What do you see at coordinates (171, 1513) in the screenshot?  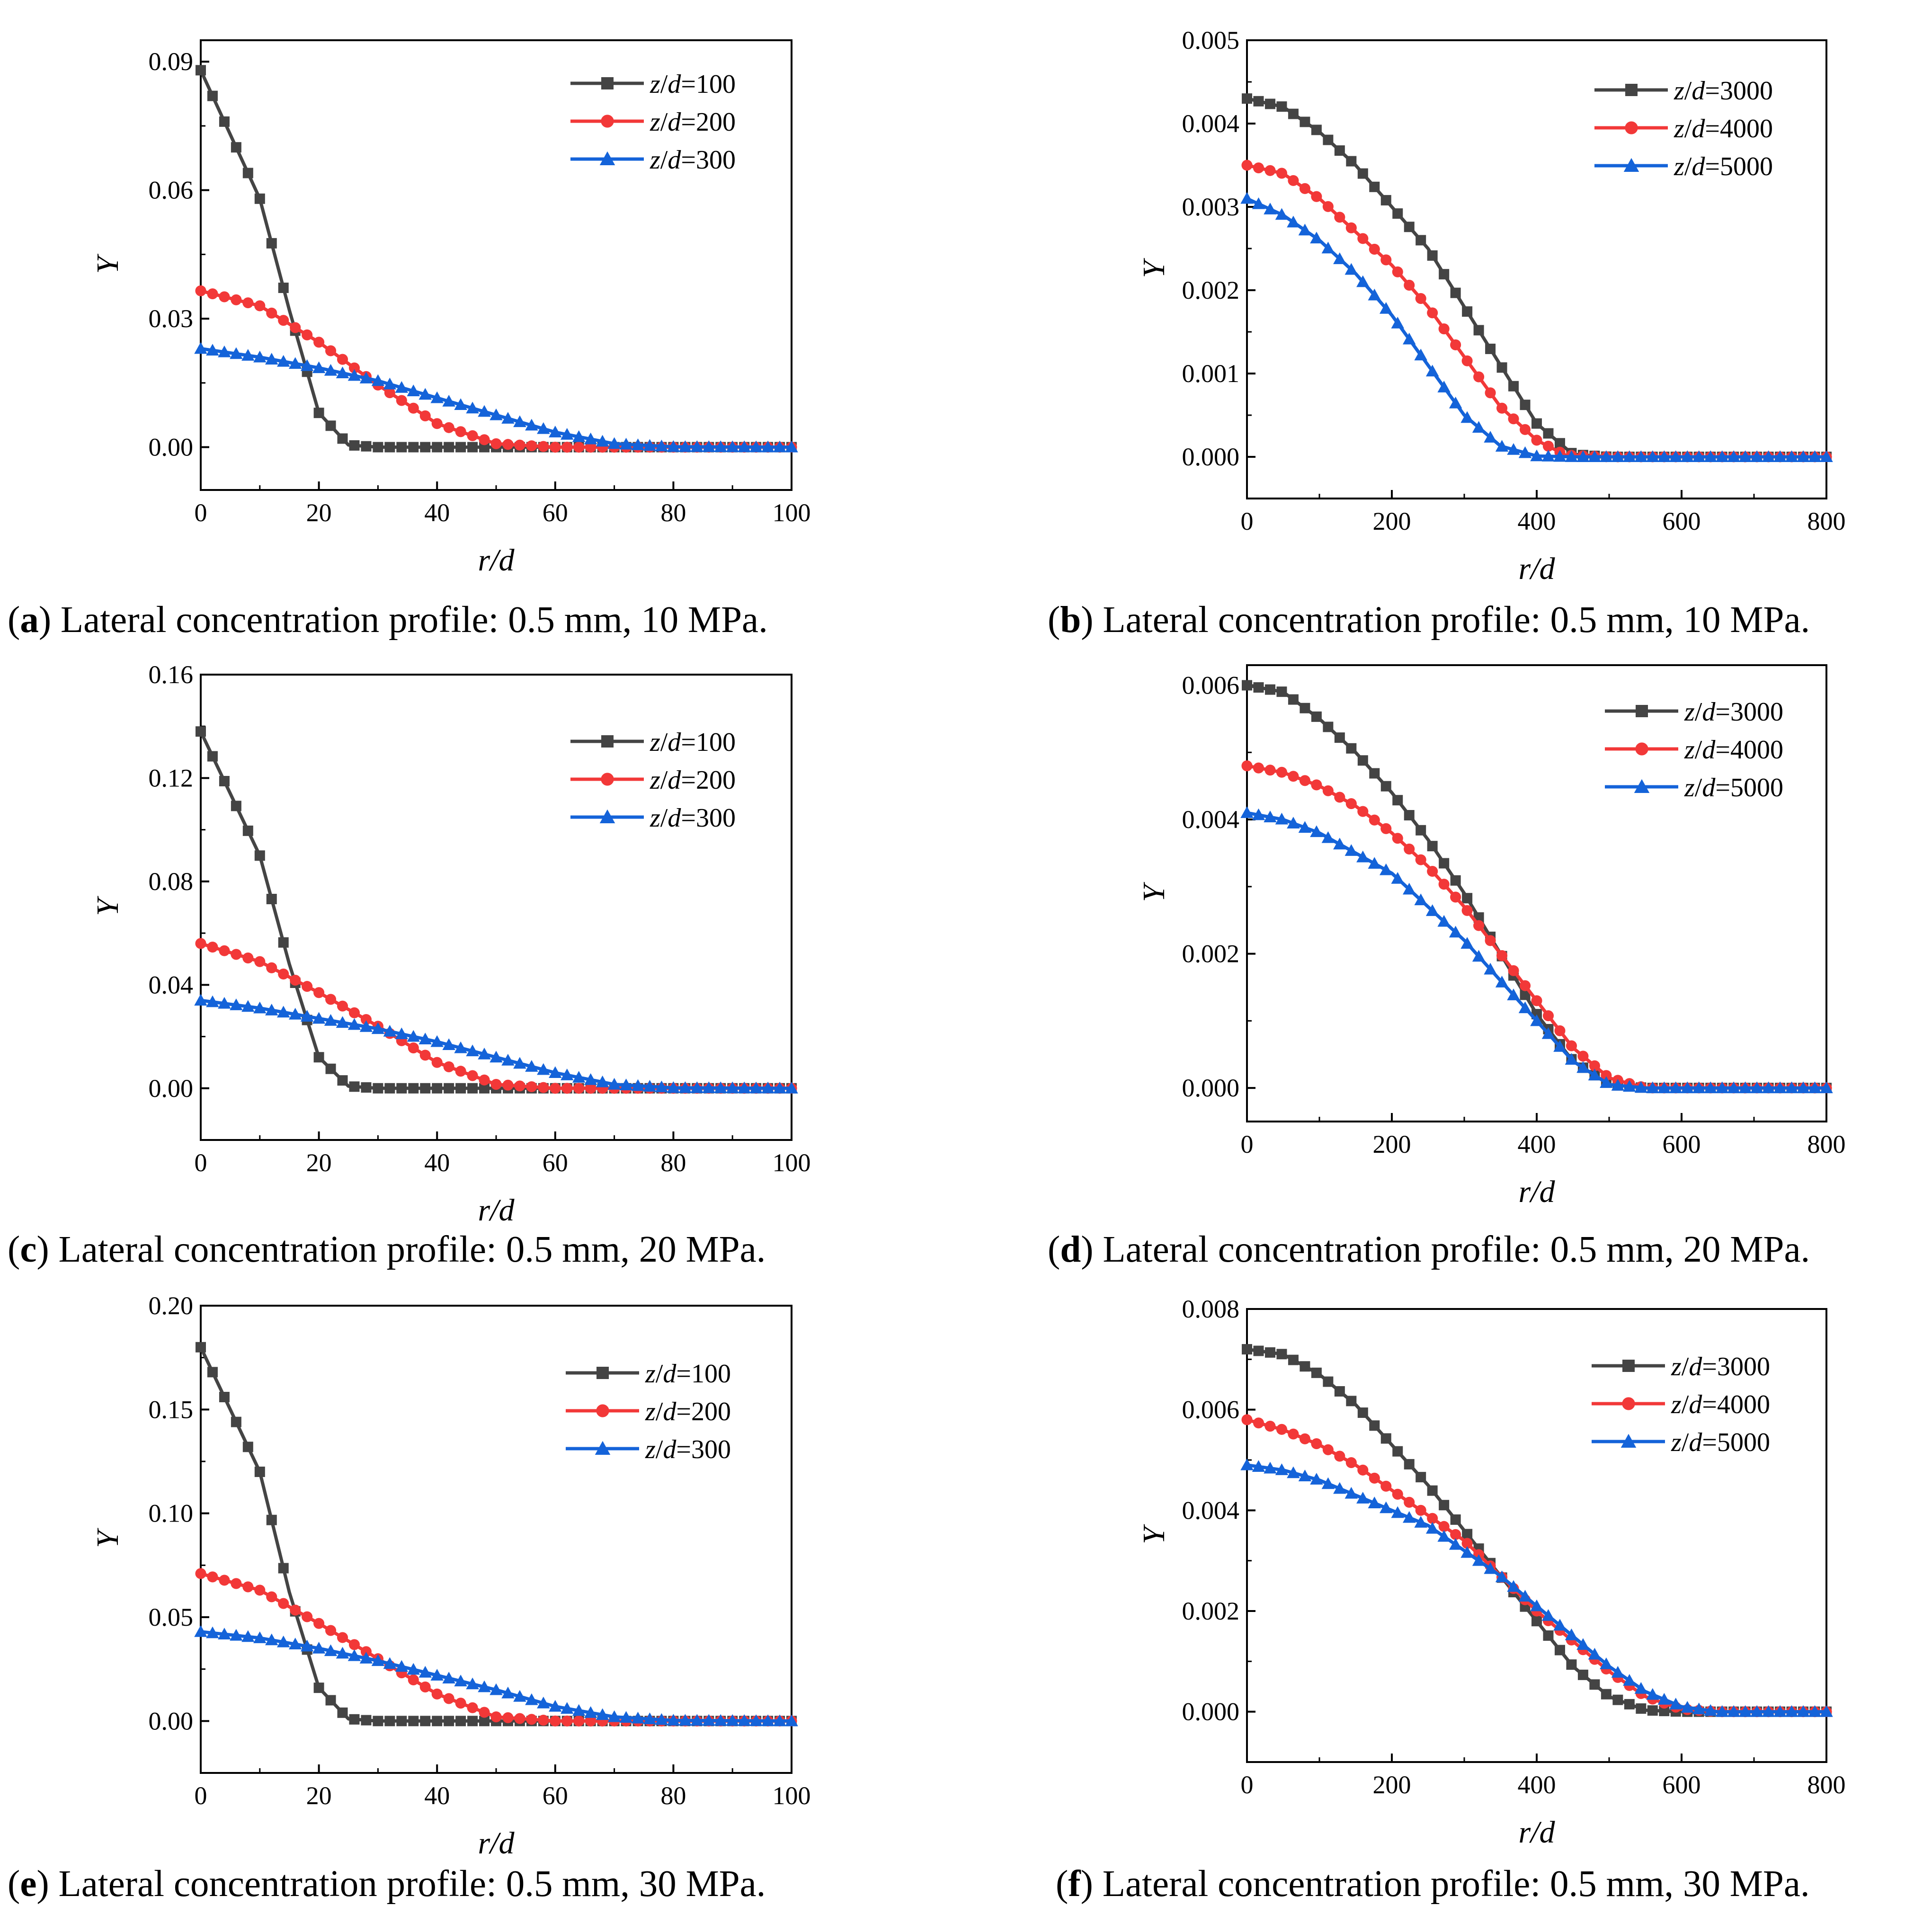 I see `y-tick-label: 0.10` at bounding box center [171, 1513].